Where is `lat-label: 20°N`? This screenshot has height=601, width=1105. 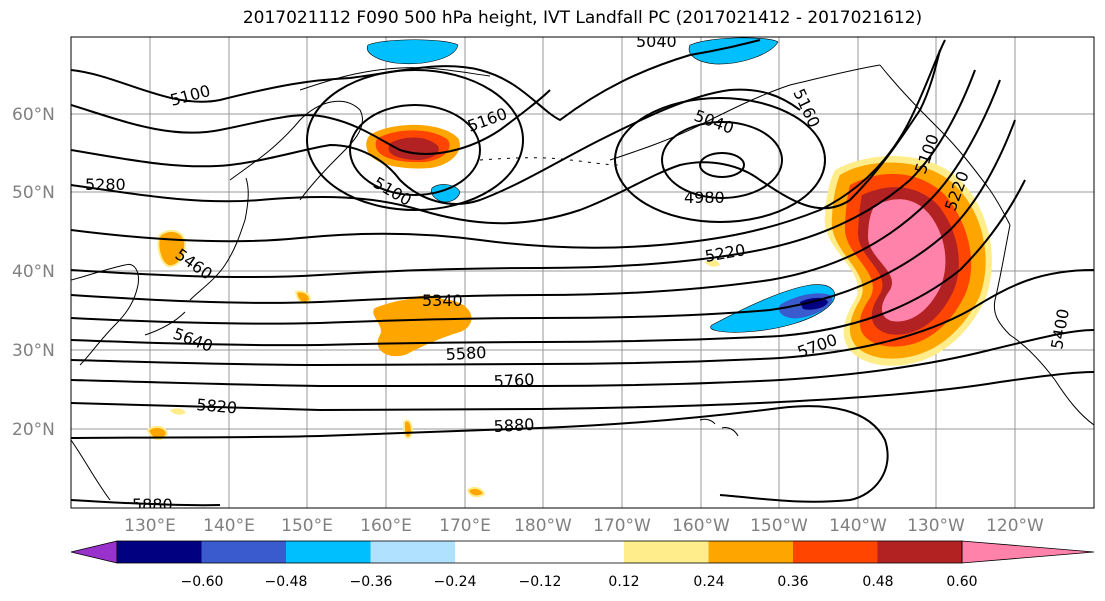
lat-label: 20°N is located at coordinates (33, 430).